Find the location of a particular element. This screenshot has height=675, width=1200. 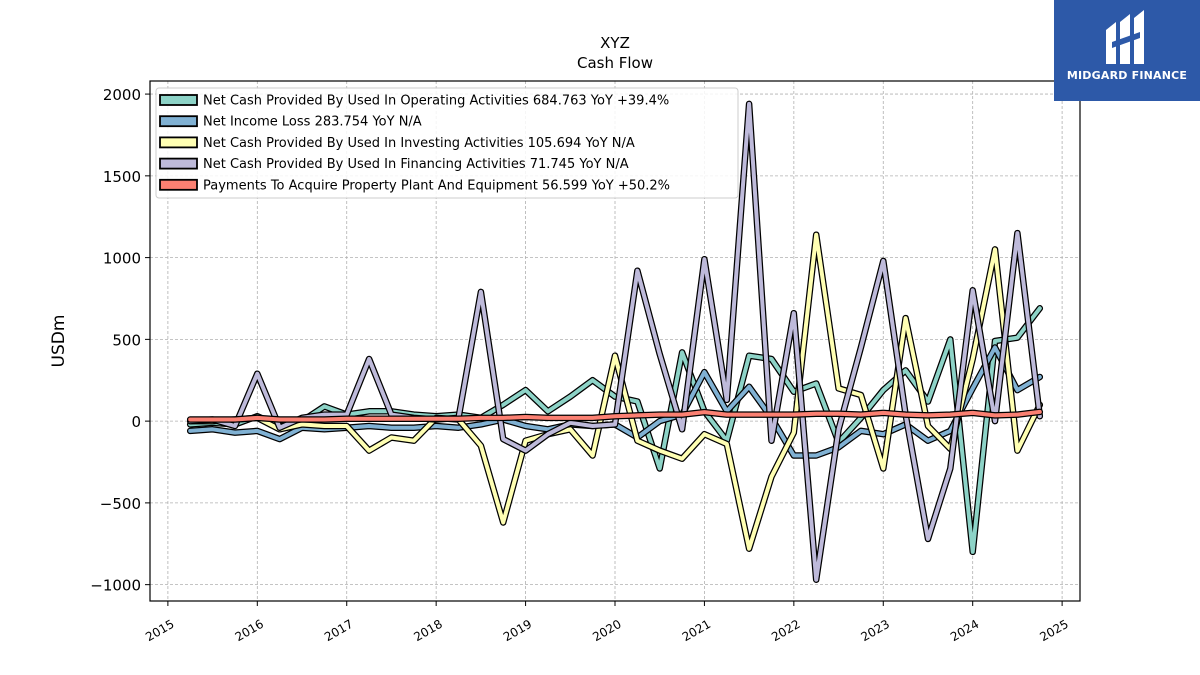

y-tick-label: −500 is located at coordinates (120, 504).